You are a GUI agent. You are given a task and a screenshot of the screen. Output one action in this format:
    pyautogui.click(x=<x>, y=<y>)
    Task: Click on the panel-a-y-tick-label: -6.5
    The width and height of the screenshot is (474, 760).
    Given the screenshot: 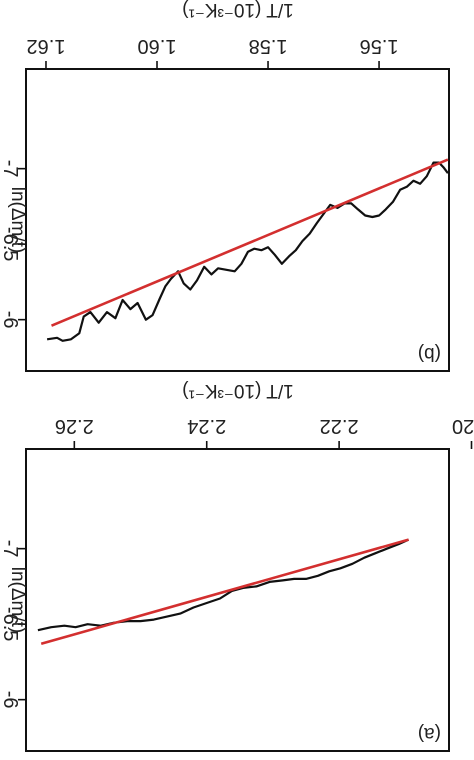 What is the action you would take?
    pyautogui.click(x=10, y=624)
    